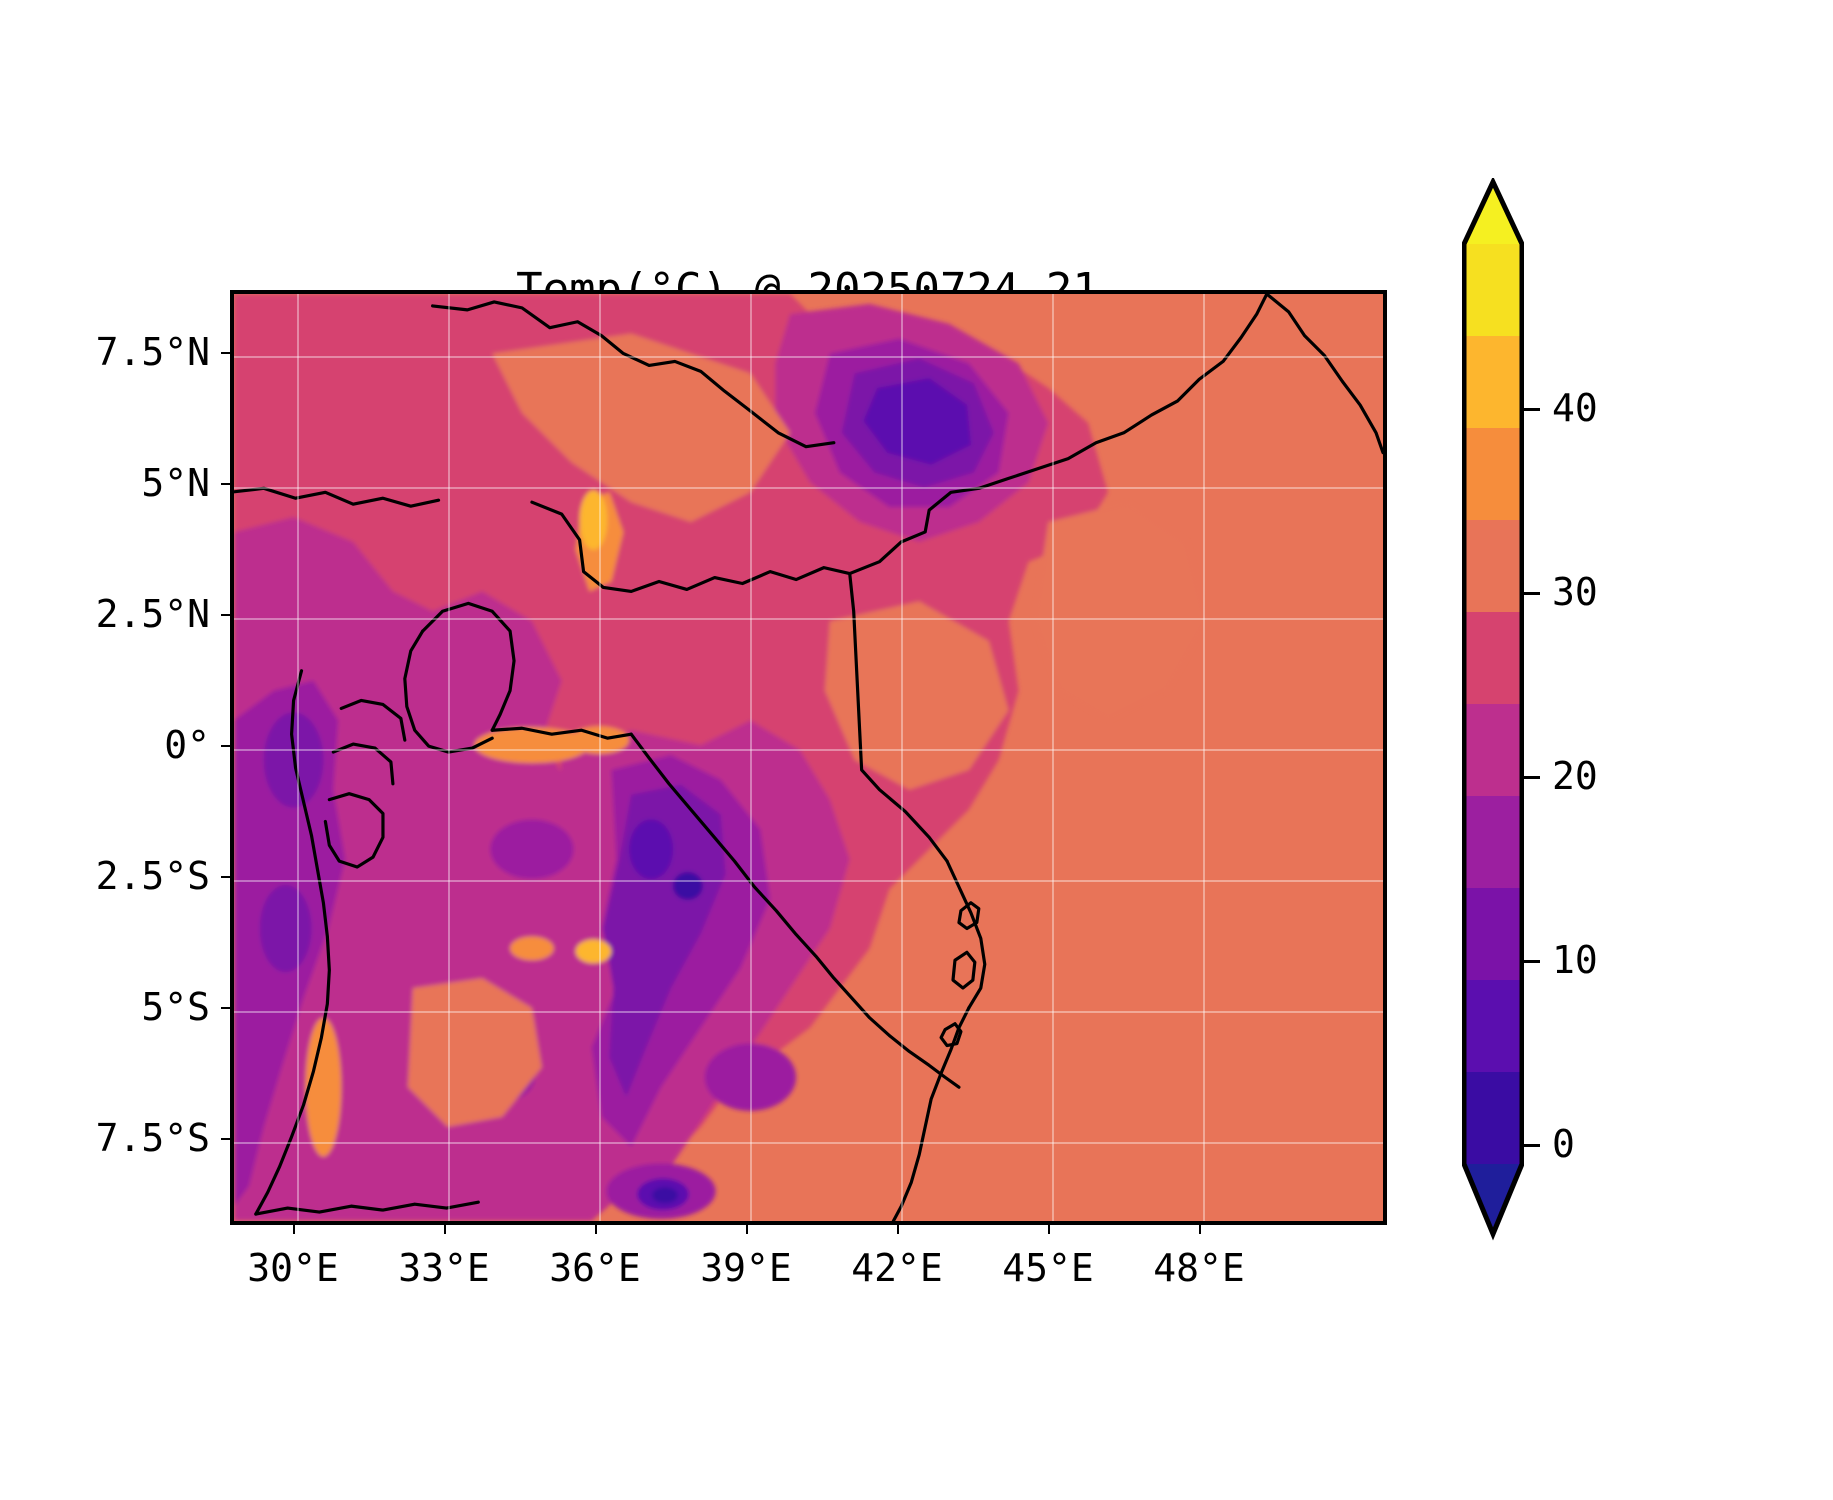 This screenshot has height=1500, width=1833. Describe the element at coordinates (225, 1008) in the screenshot. I see `ytick-mark-5S` at that location.